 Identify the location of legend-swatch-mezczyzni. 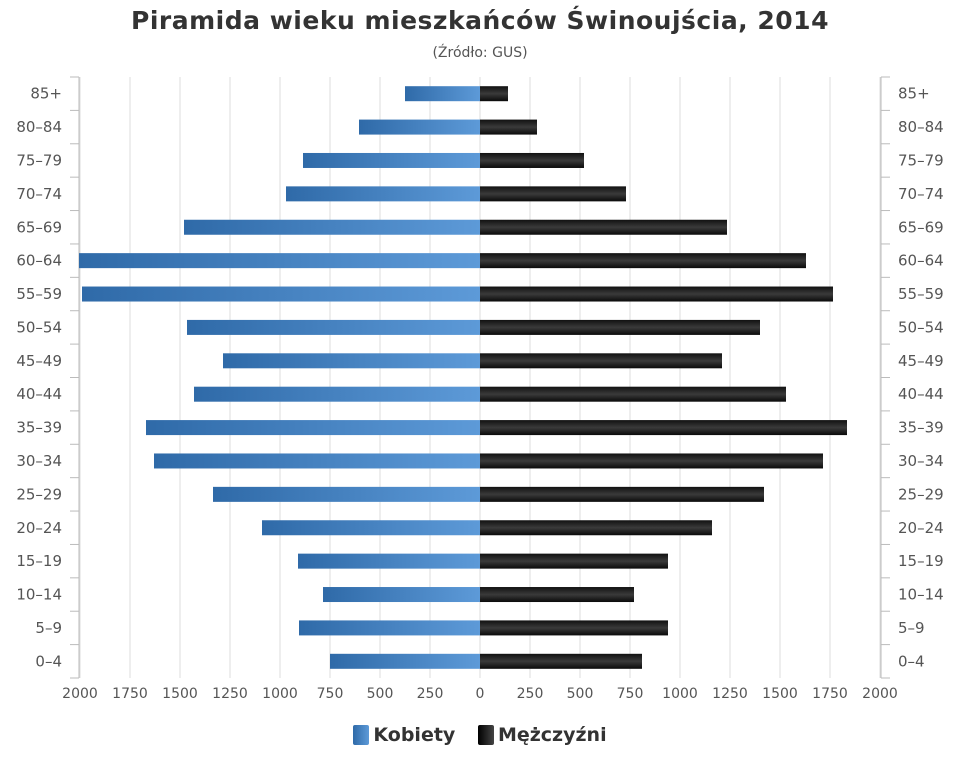
(485, 735).